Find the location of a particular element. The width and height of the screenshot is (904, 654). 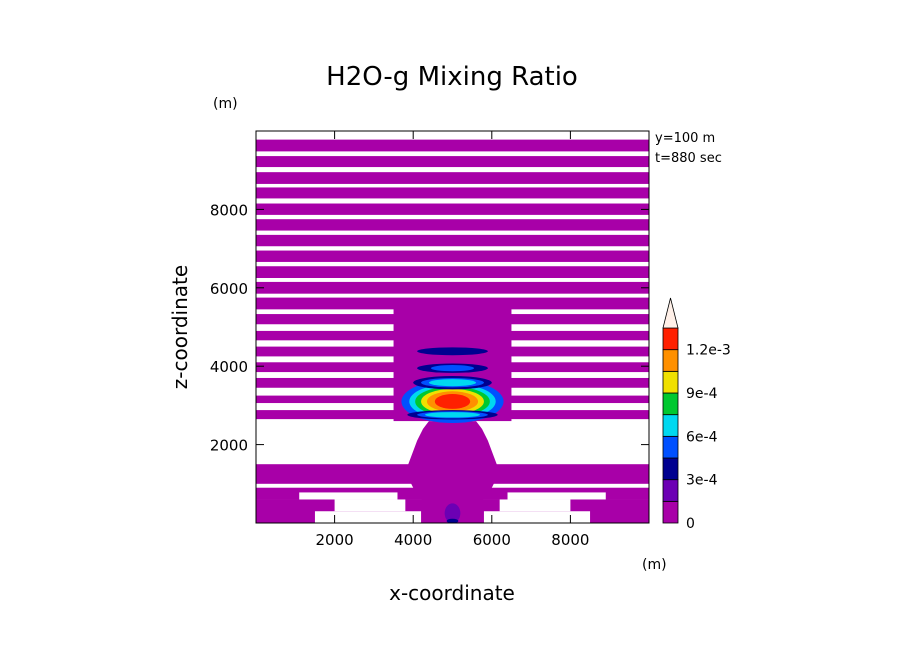

colorbar-label: 1.2e-3 is located at coordinates (708, 351).